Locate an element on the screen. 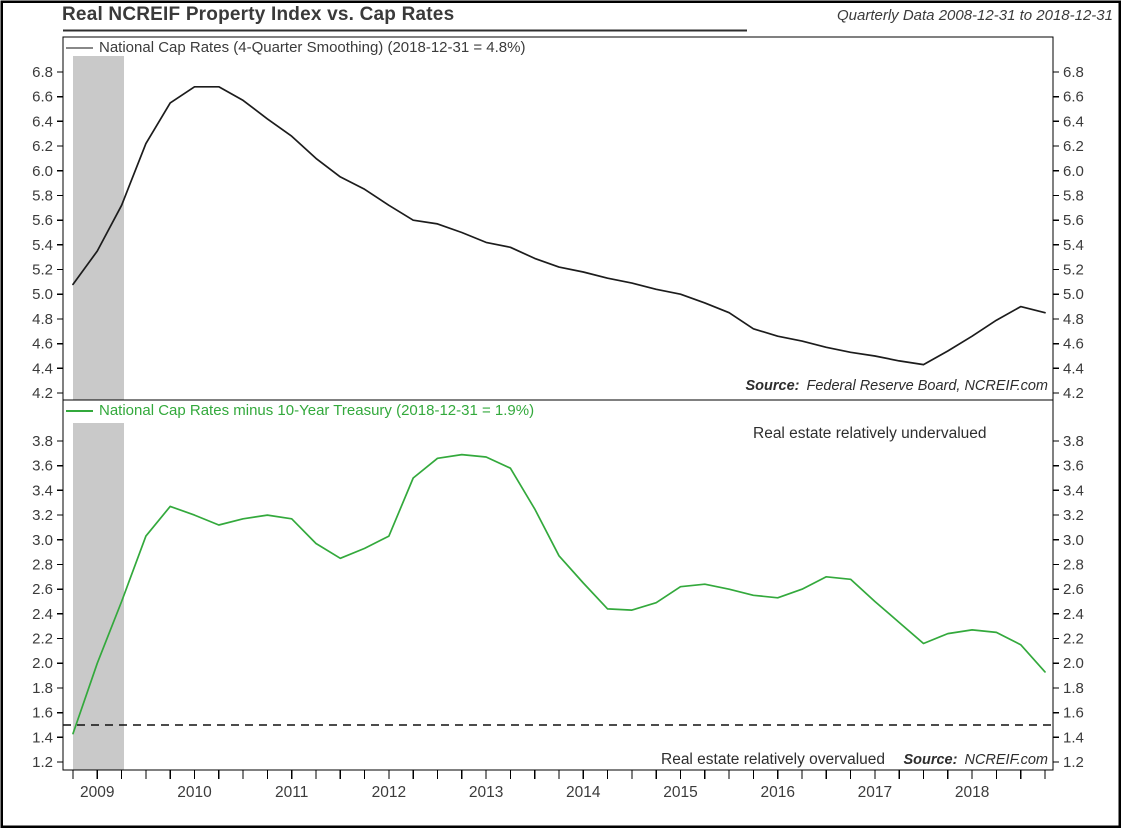 The height and width of the screenshot is (828, 1121). x-tick-label: 2014 is located at coordinates (583, 792).